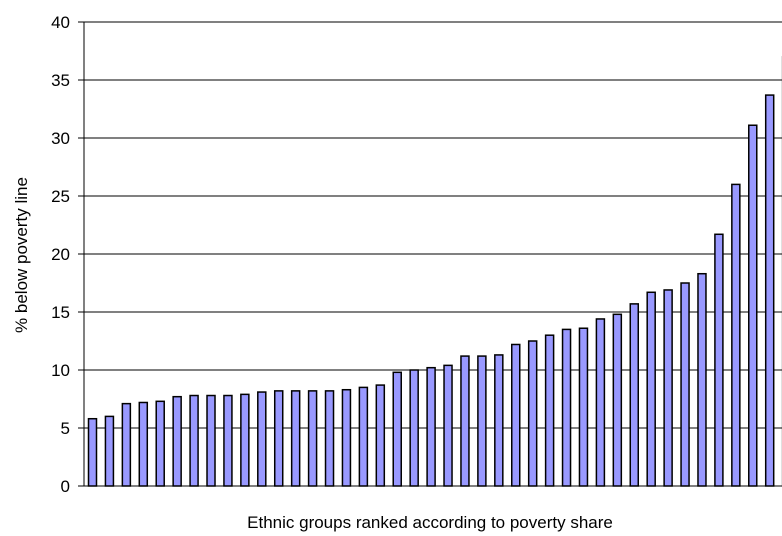 This screenshot has width=782, height=536. Describe the element at coordinates (60, 196) in the screenshot. I see `y-tick-label-25: 25` at that location.